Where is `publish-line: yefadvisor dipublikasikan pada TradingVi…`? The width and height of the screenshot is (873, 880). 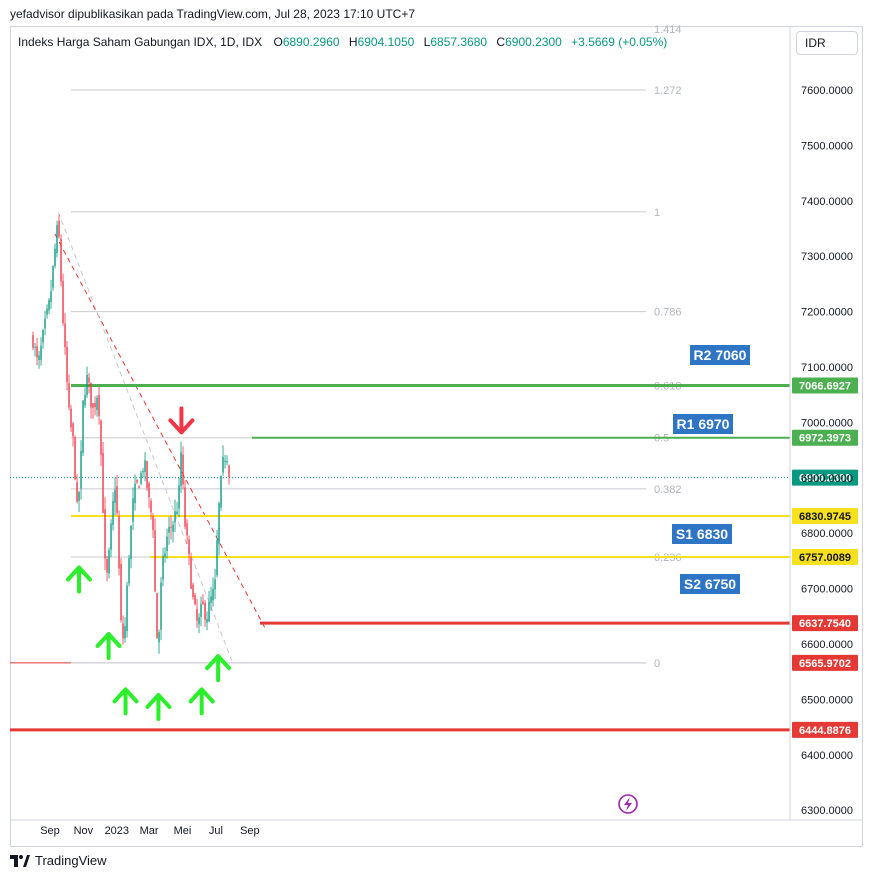 publish-line: yefadvisor dipublikasikan pada TradingVi… is located at coordinates (213, 14).